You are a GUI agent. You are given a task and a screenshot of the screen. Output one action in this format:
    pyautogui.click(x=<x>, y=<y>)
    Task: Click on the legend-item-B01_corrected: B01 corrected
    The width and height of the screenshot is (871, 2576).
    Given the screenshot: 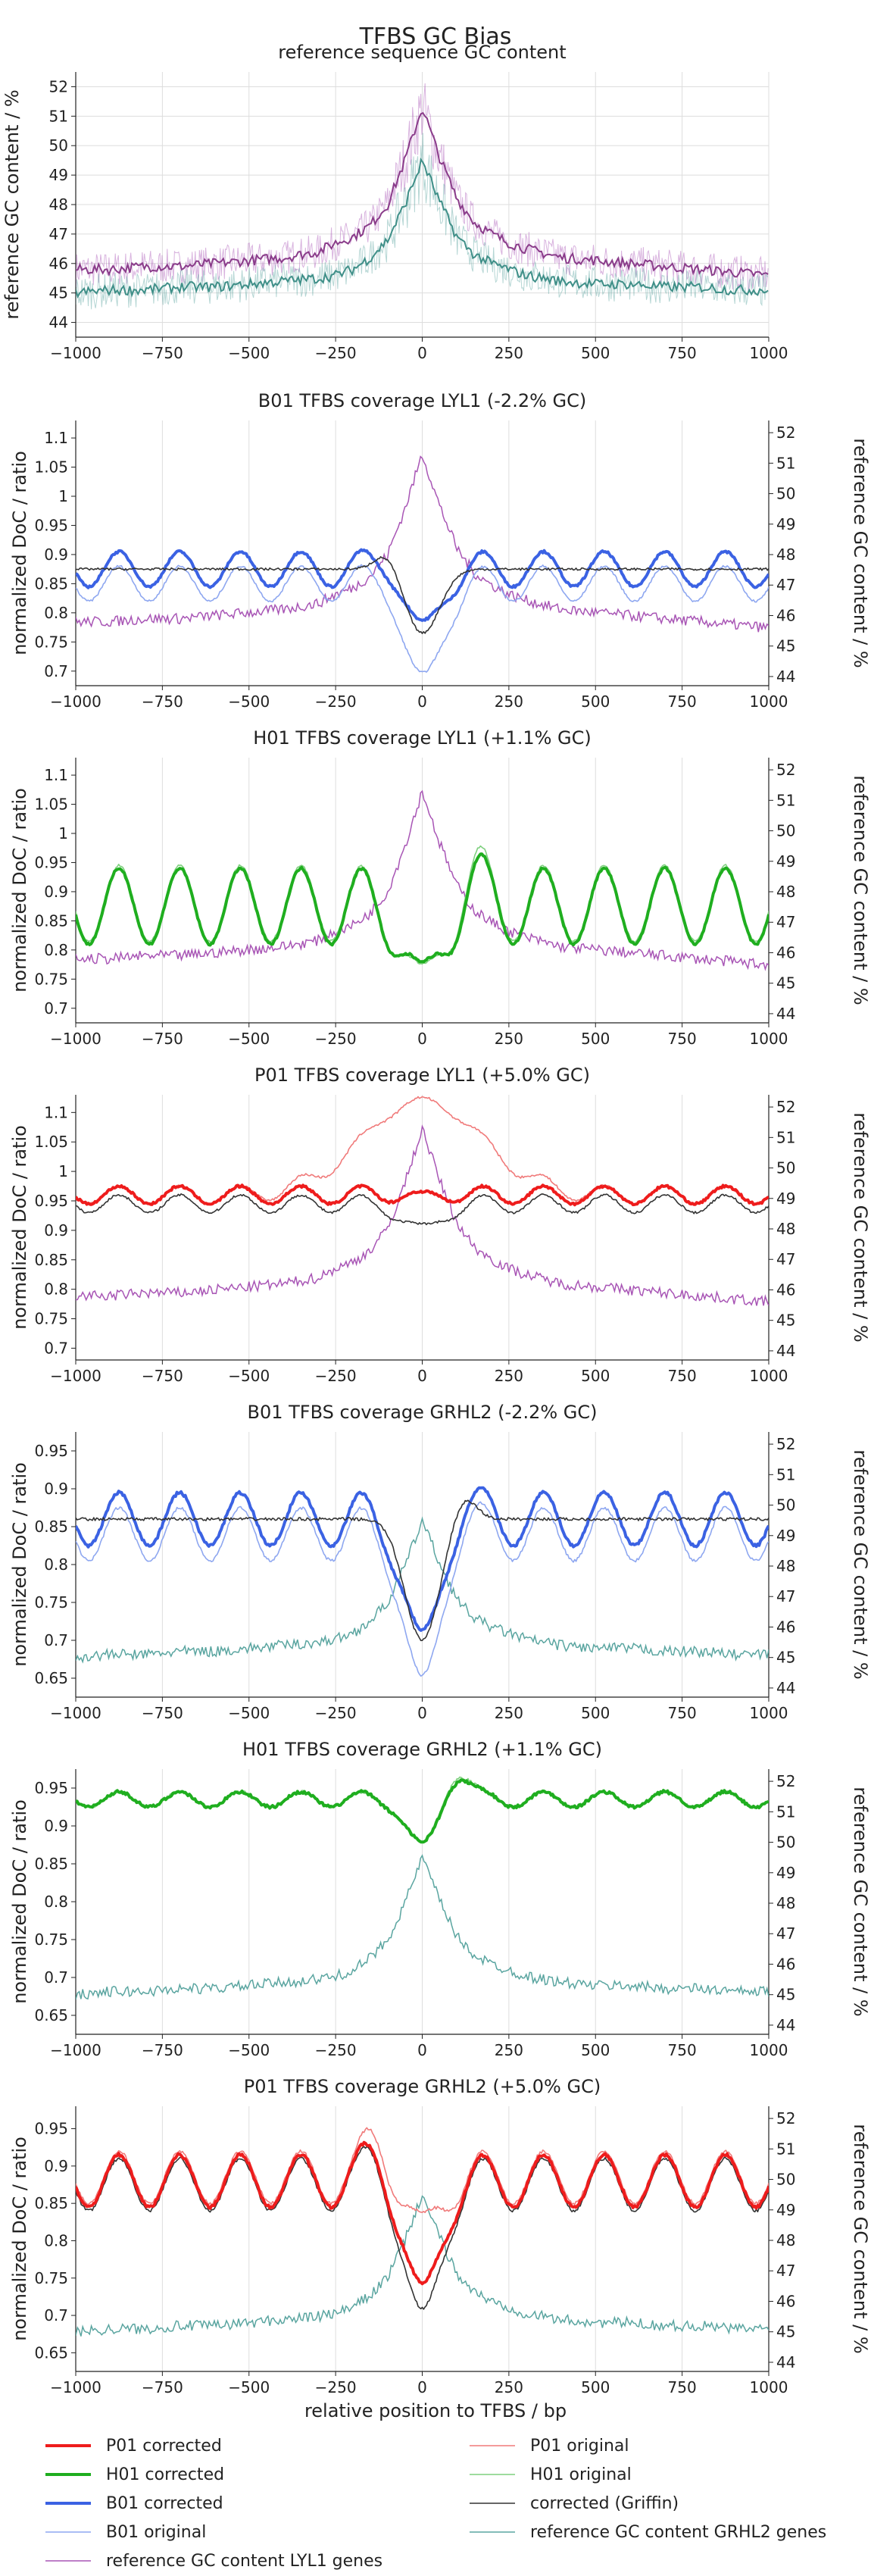 What is the action you would take?
    pyautogui.click(x=134, y=2503)
    